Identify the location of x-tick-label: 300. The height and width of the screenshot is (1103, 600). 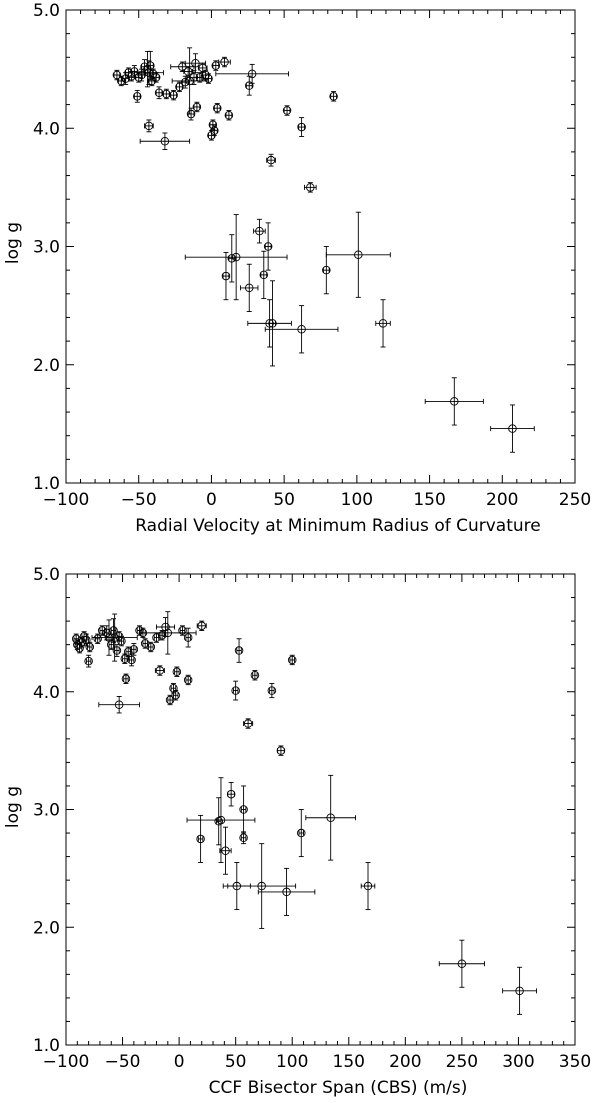
(518, 1062).